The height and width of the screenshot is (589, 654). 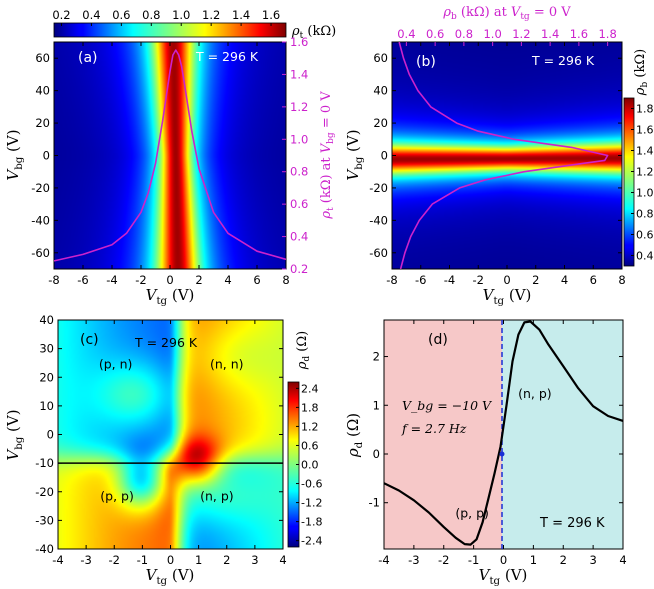 What do you see at coordinates (378, 253) in the screenshot?
I see `panel-b-y-tick-label: -60` at bounding box center [378, 253].